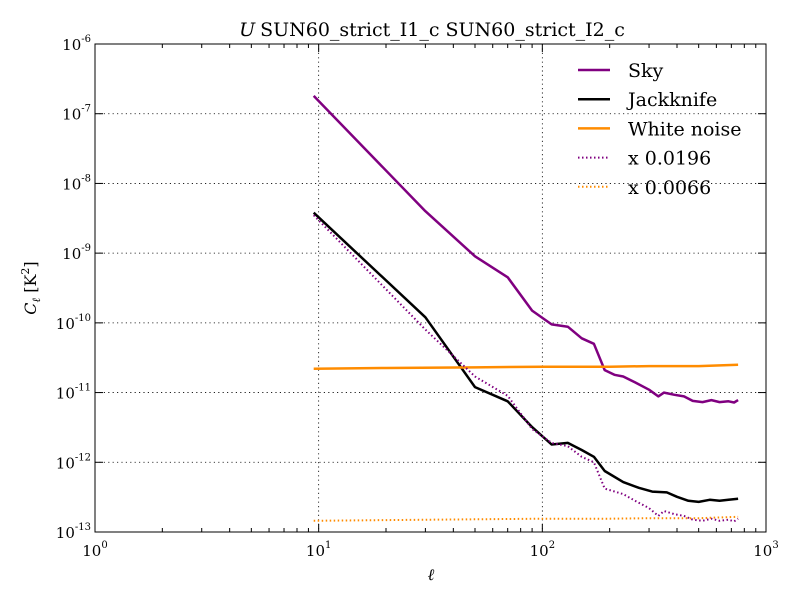  What do you see at coordinates (36, 299) in the screenshot?
I see `y-axis-label-subscript: ℓ` at bounding box center [36, 299].